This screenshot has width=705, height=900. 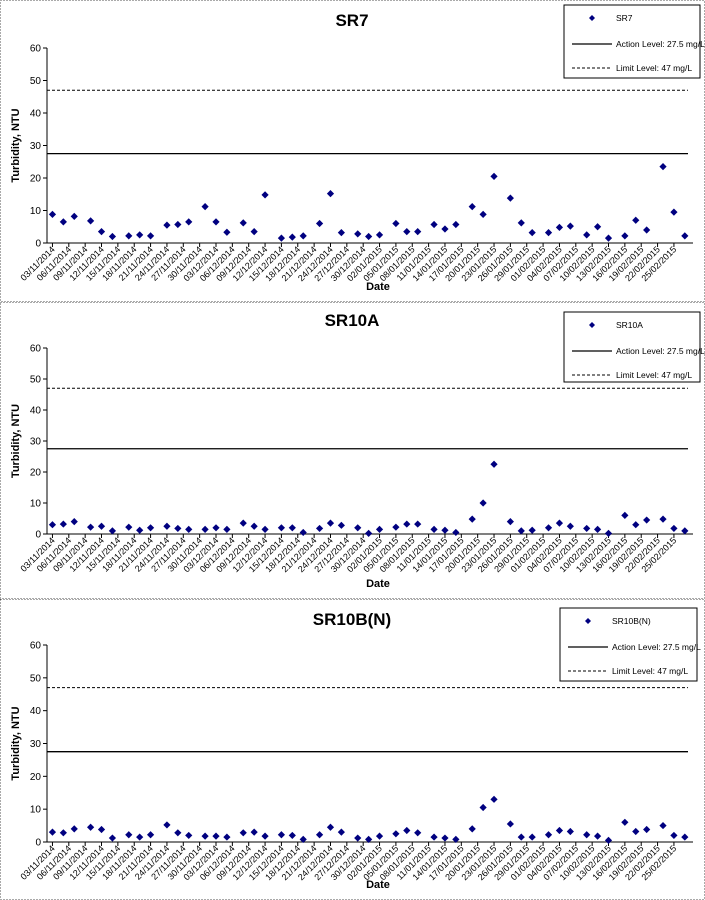 I want to click on chart-title: SR10A, so click(x=352, y=320).